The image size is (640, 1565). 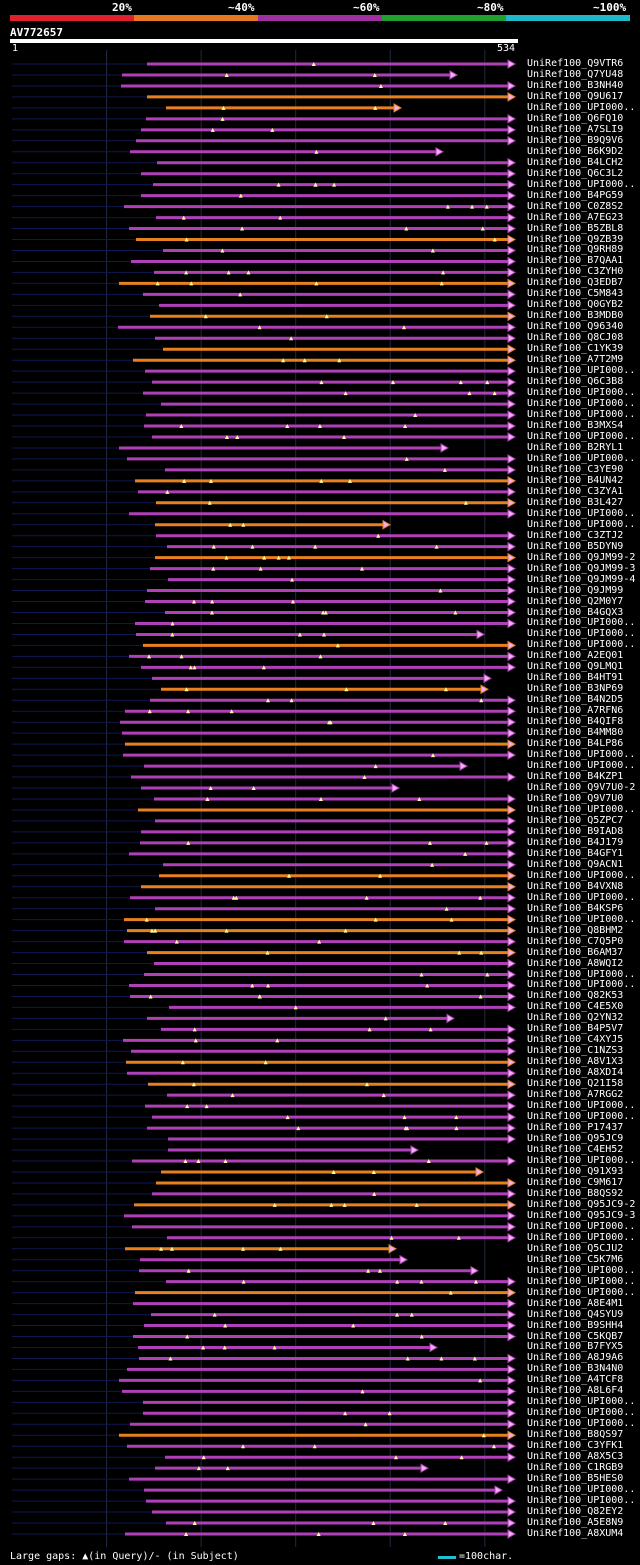 What do you see at coordinates (575, 96) in the screenshot?
I see `hit-label: UniRef100_Q9U617` at bounding box center [575, 96].